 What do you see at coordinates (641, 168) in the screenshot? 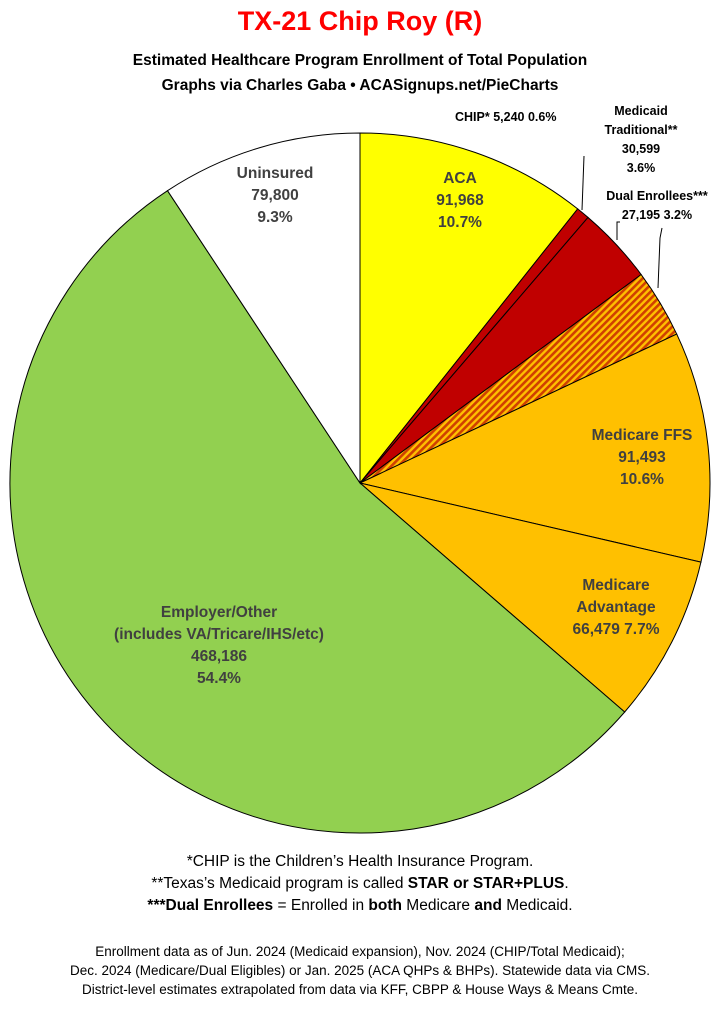
I see `medicaid-label-pct: 3.6%` at bounding box center [641, 168].